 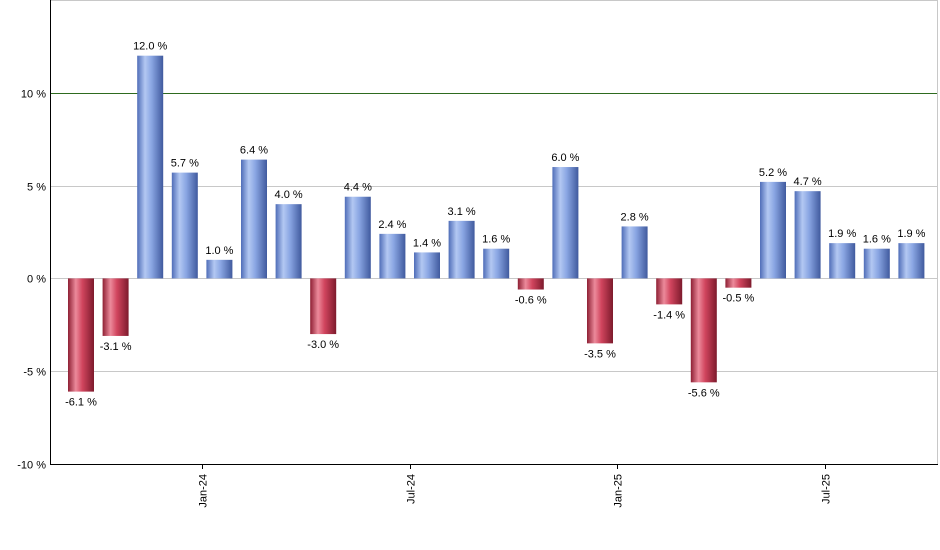 I want to click on data-label-1: -3.1 %, so click(x=116, y=347).